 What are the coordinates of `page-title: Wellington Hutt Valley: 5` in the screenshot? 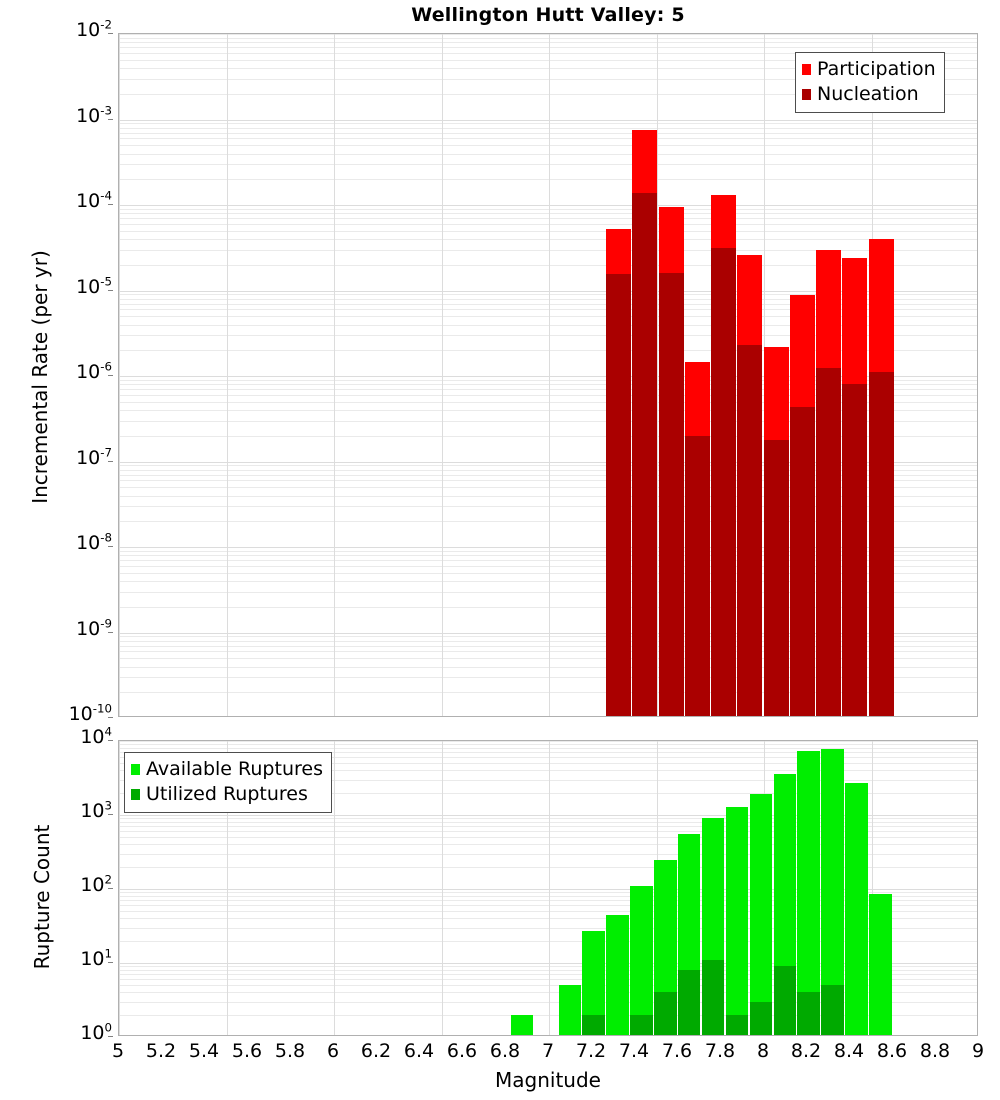 It's located at (548, 15).